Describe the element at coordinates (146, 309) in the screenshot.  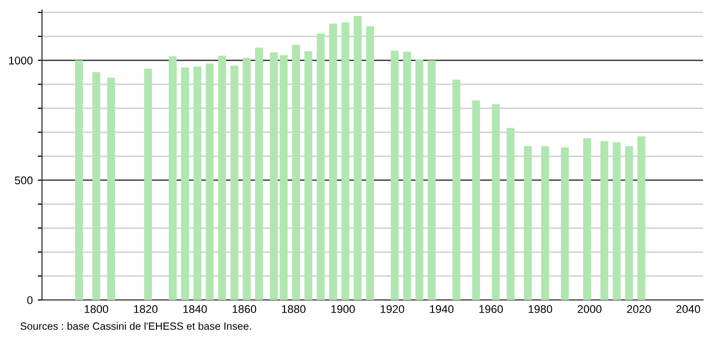
I see `x-tick-label: 1820` at that location.